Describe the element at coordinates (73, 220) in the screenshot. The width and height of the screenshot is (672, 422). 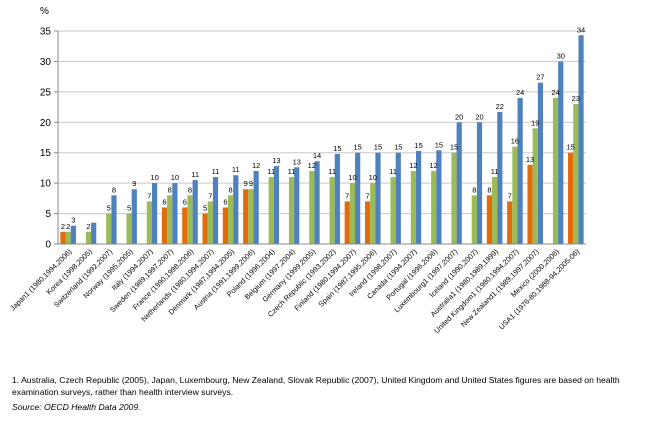
I see `data-label: 3` at that location.